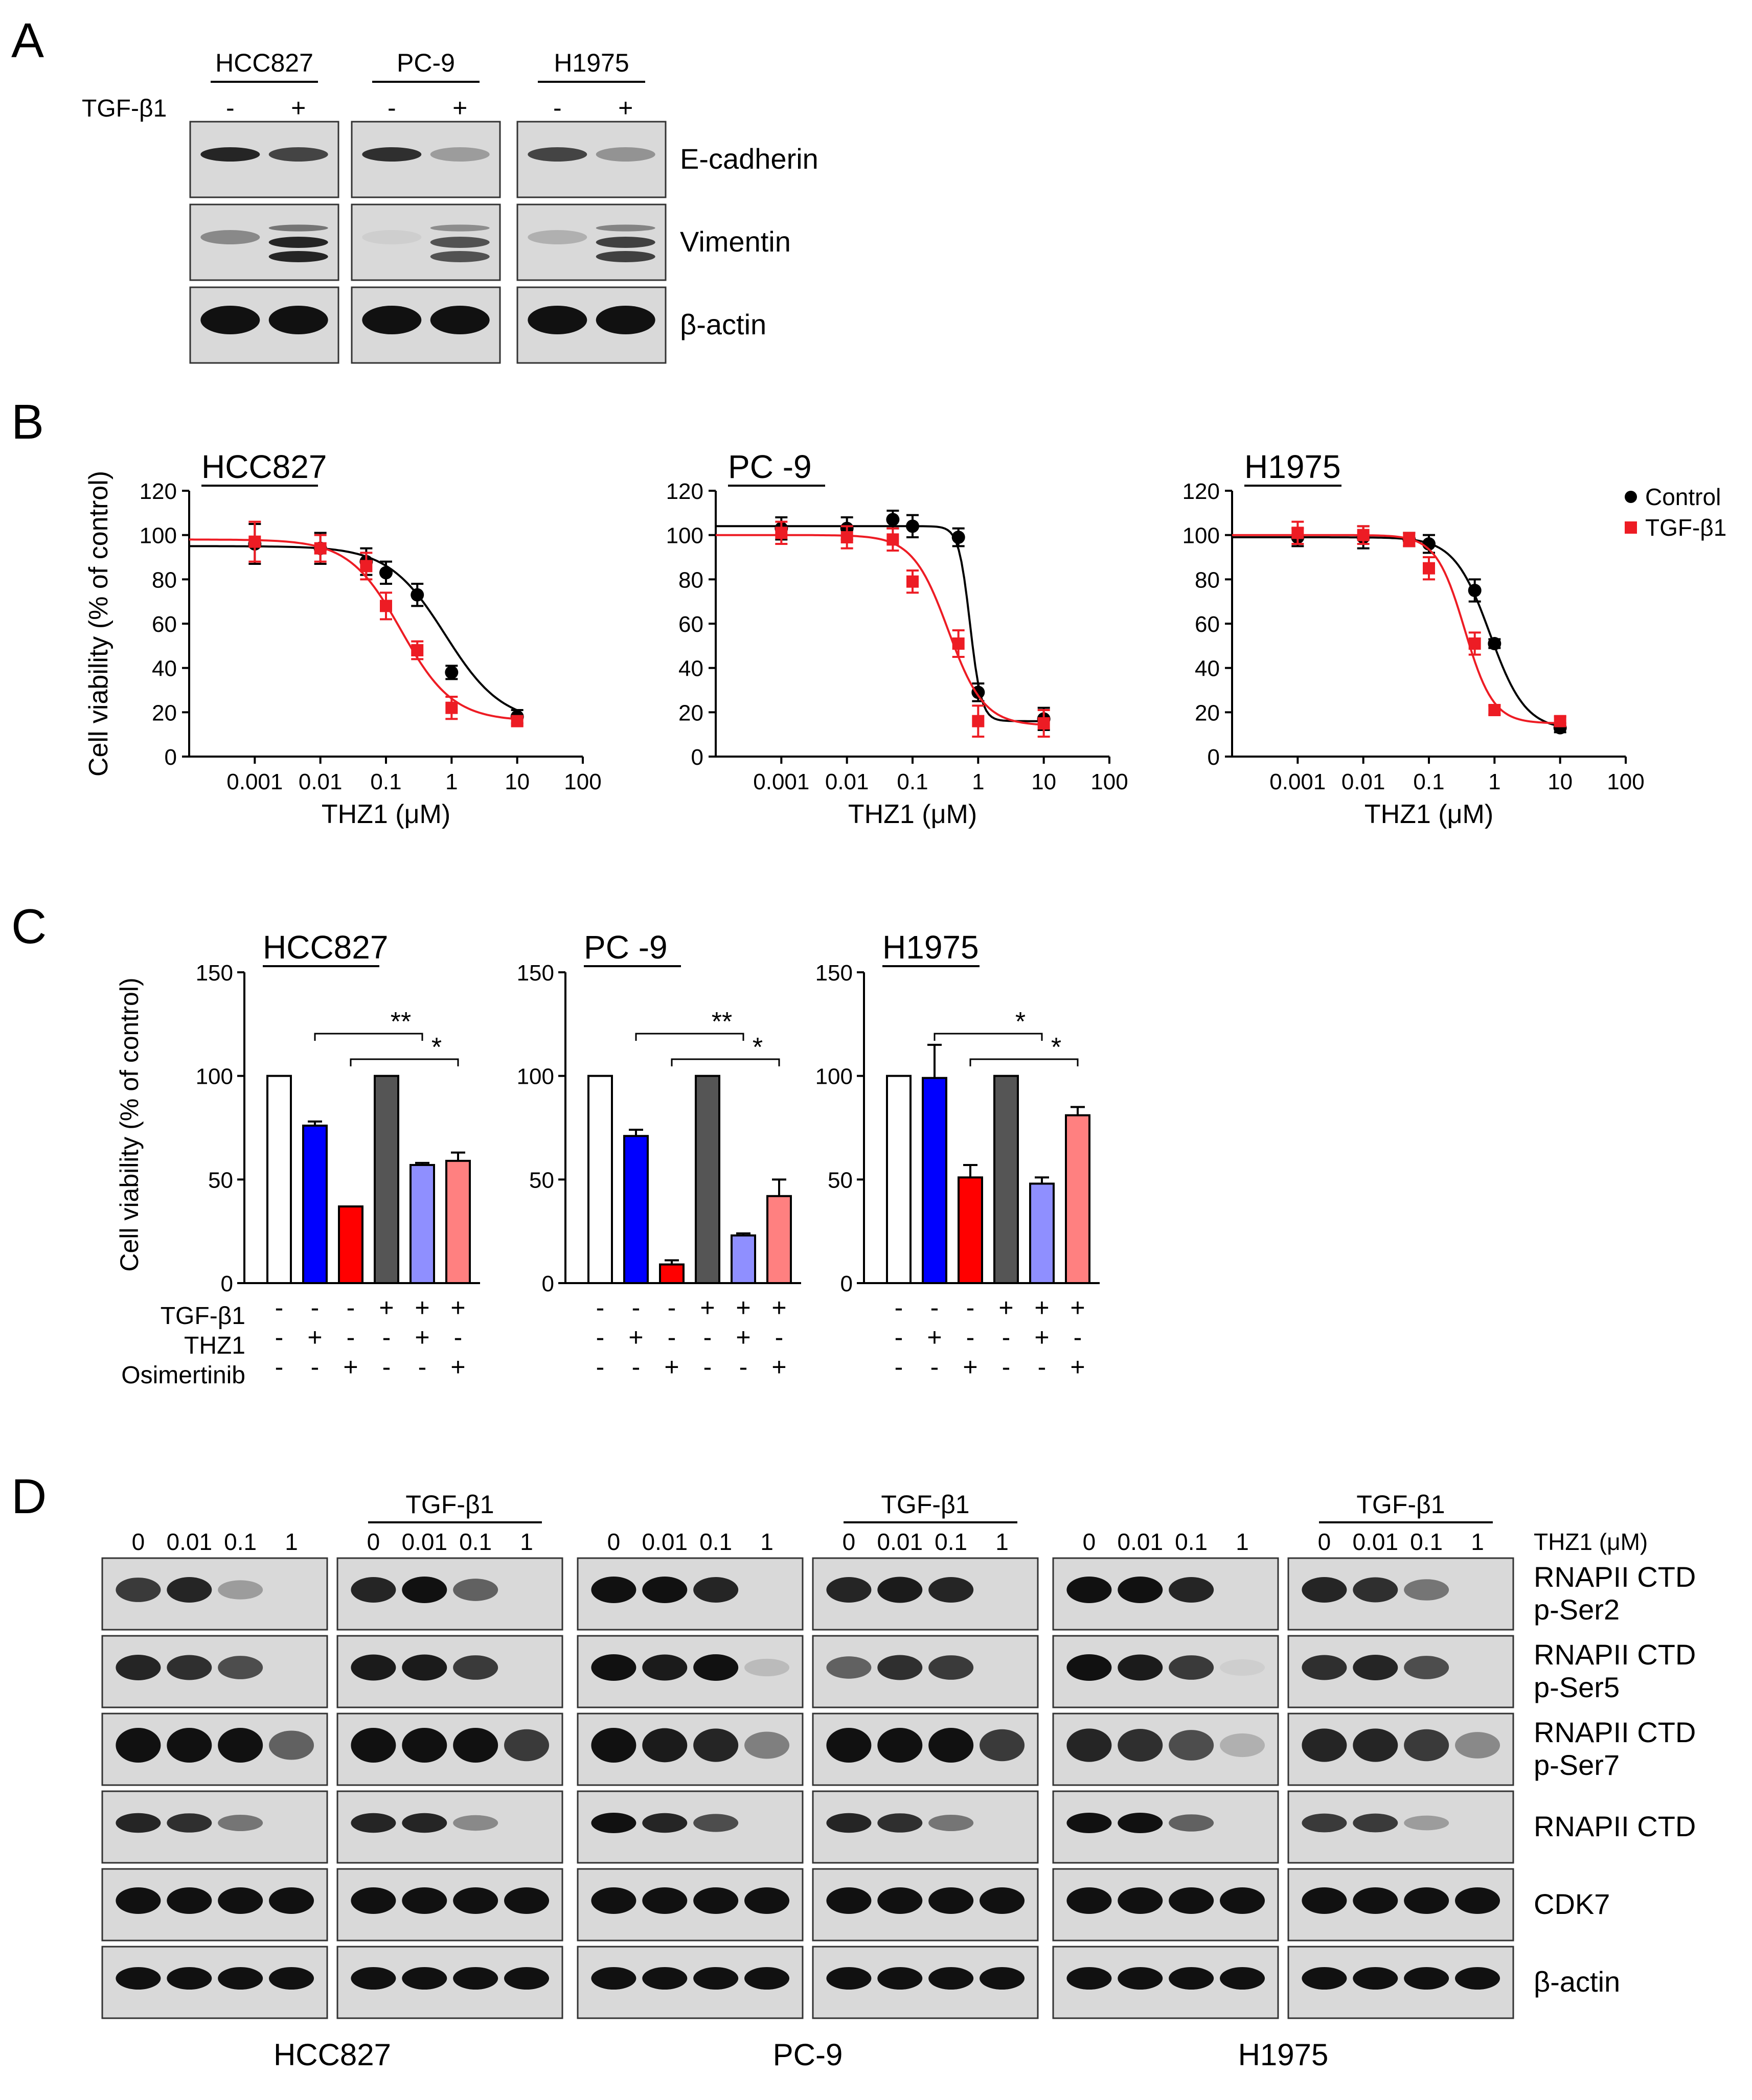  Describe the element at coordinates (220, 1180) in the screenshot. I see `y-tick-label: 50` at that location.